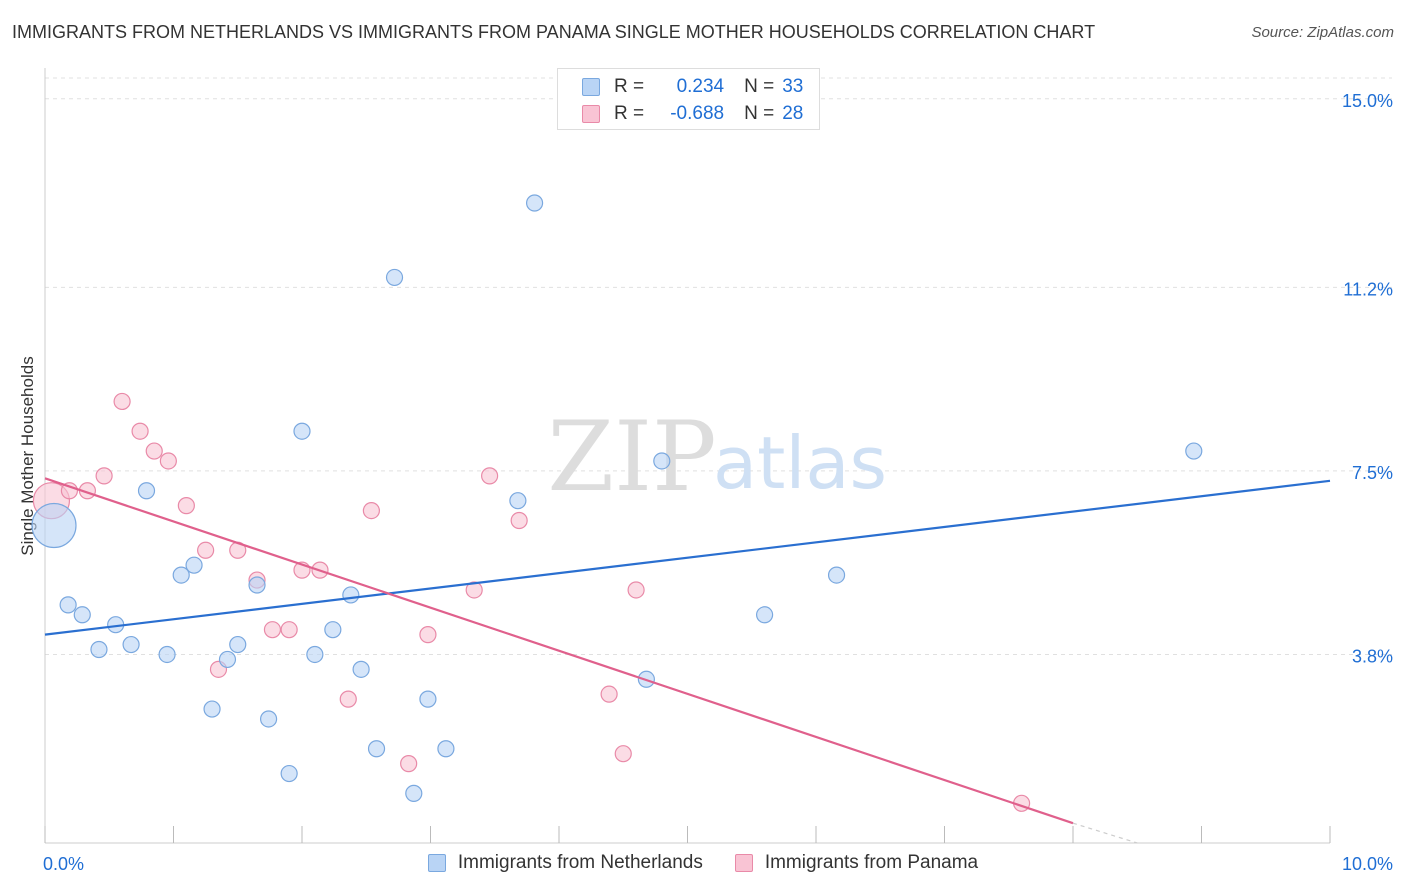 This screenshot has height=892, width=1406. I want to click on legend-row-netherlands: R = 0.234 N = 33, so click(692, 87).